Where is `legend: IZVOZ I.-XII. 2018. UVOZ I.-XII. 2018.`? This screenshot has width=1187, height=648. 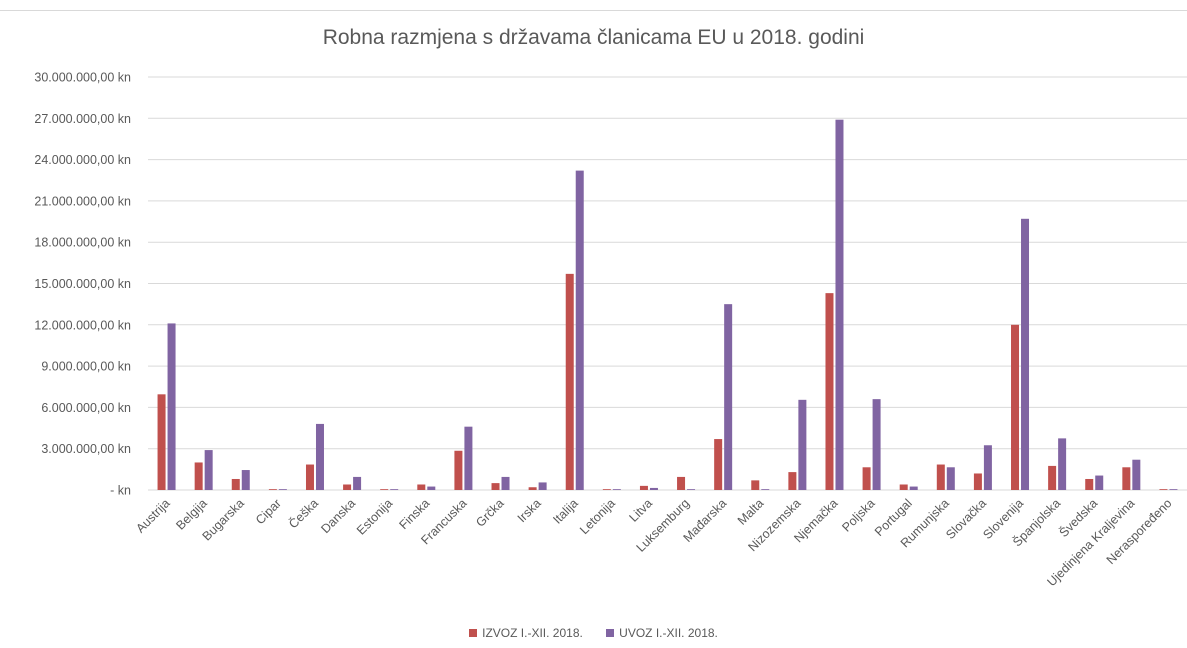
legend: IZVOZ I.-XII. 2018. UVOZ I.-XII. 2018. is located at coordinates (593, 633).